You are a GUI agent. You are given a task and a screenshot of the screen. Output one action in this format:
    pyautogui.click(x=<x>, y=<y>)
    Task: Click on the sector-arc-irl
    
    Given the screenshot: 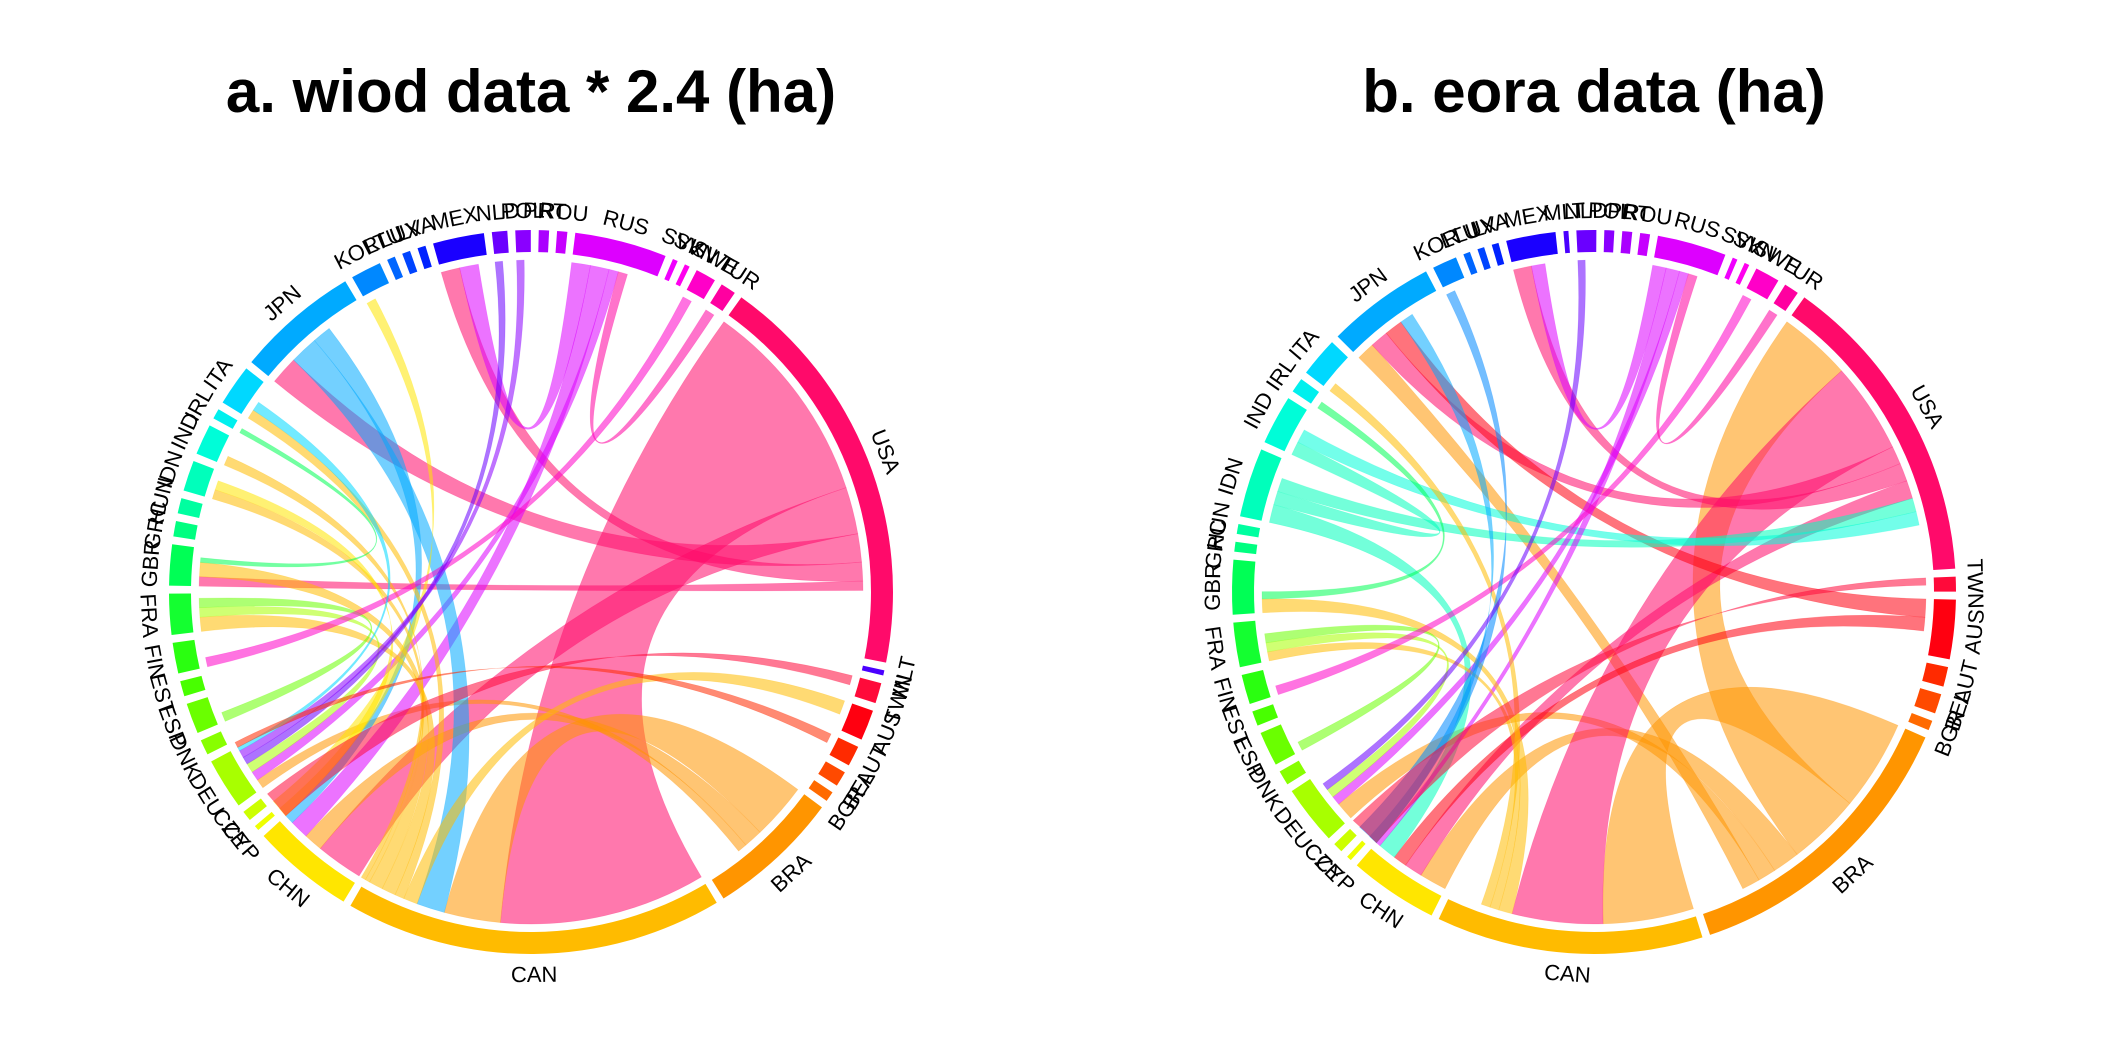 What is the action you would take?
    pyautogui.click(x=1306, y=391)
    